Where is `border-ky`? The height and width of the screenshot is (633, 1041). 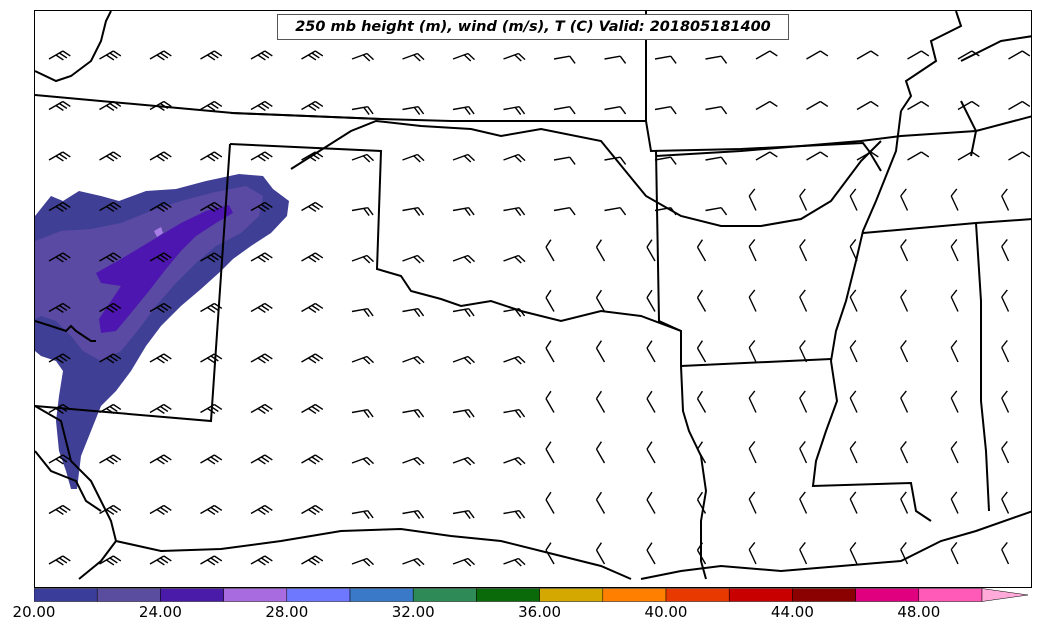 border-ky is located at coordinates (995, 48).